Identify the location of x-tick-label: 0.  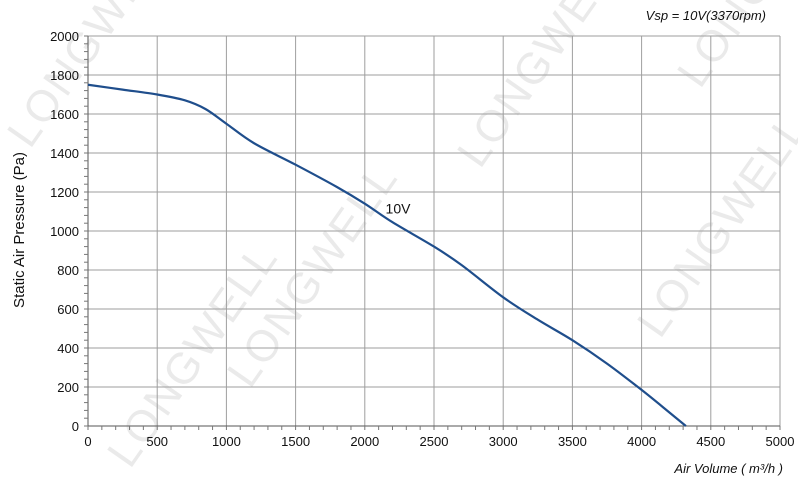
(87, 441).